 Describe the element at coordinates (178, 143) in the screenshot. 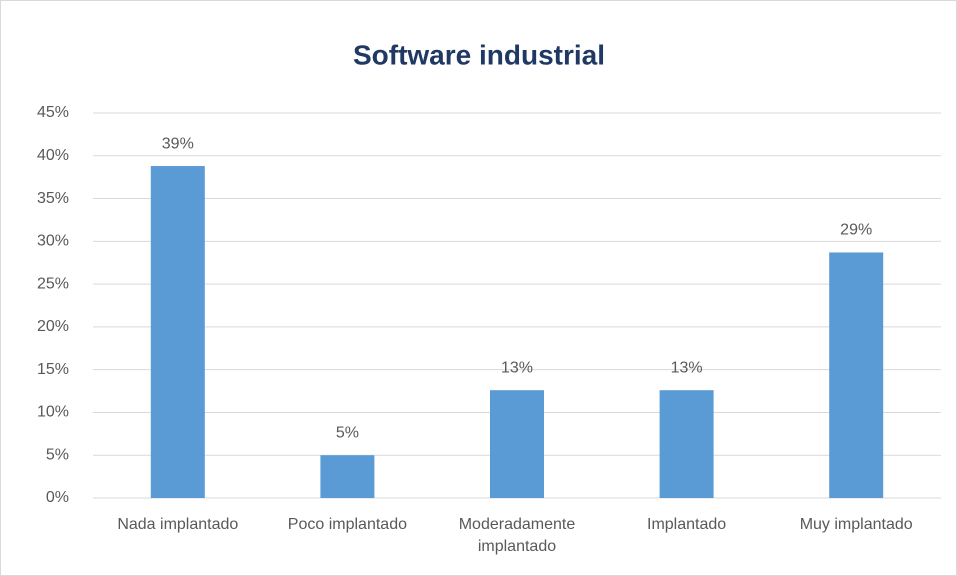

I see `data-label: 39%` at that location.